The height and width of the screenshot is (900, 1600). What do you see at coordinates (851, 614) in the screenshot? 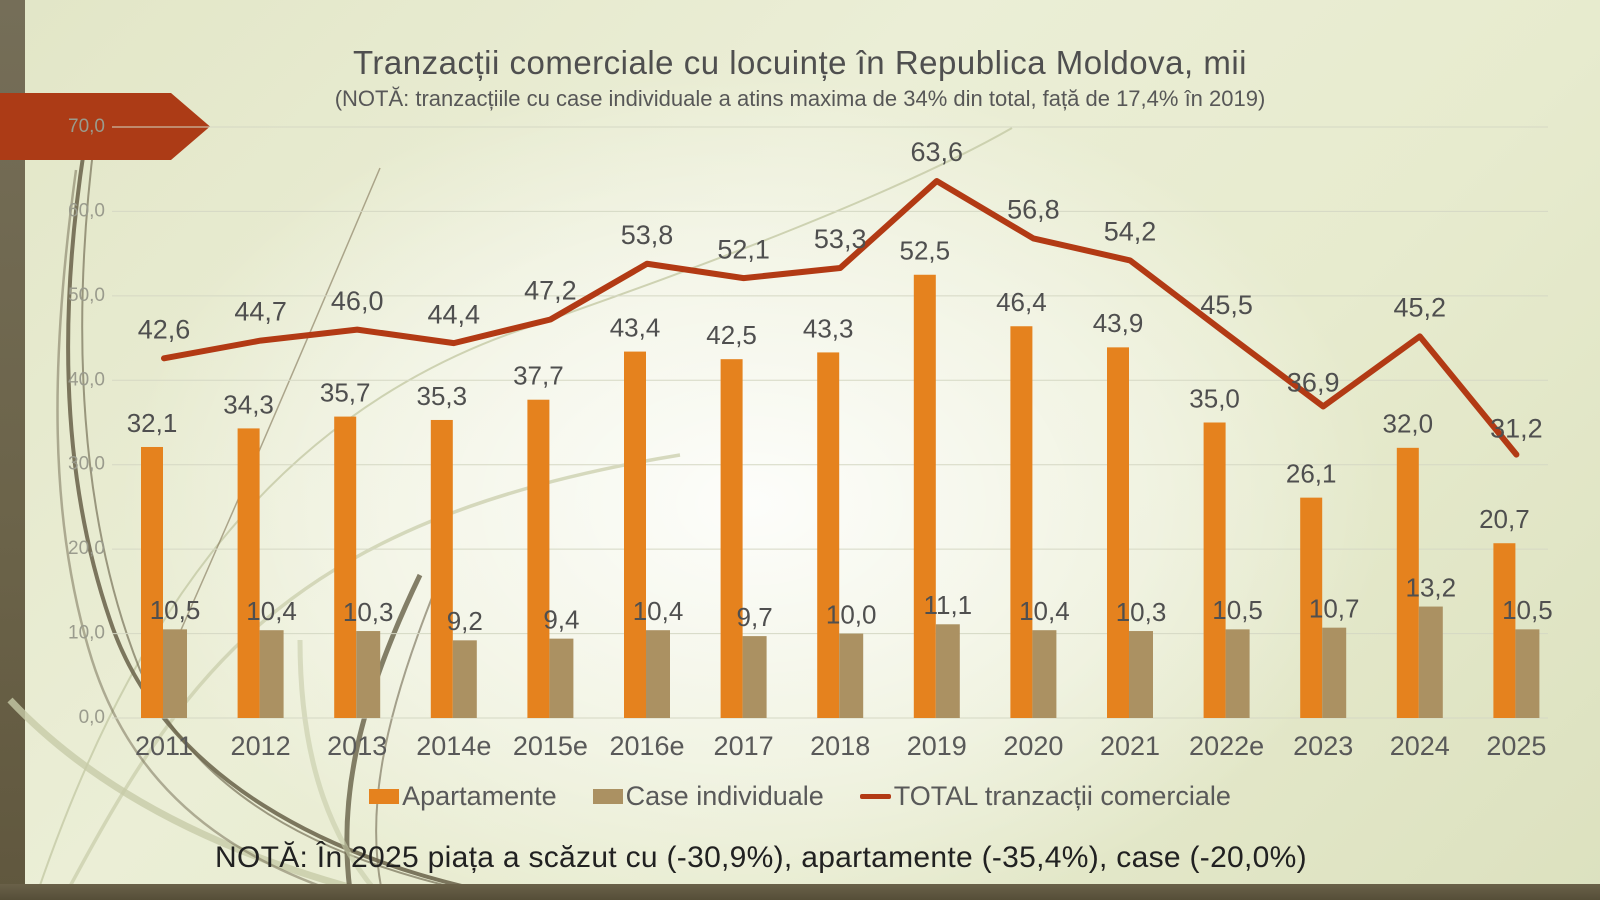
I see `data-label-case: 10,0` at bounding box center [851, 614].